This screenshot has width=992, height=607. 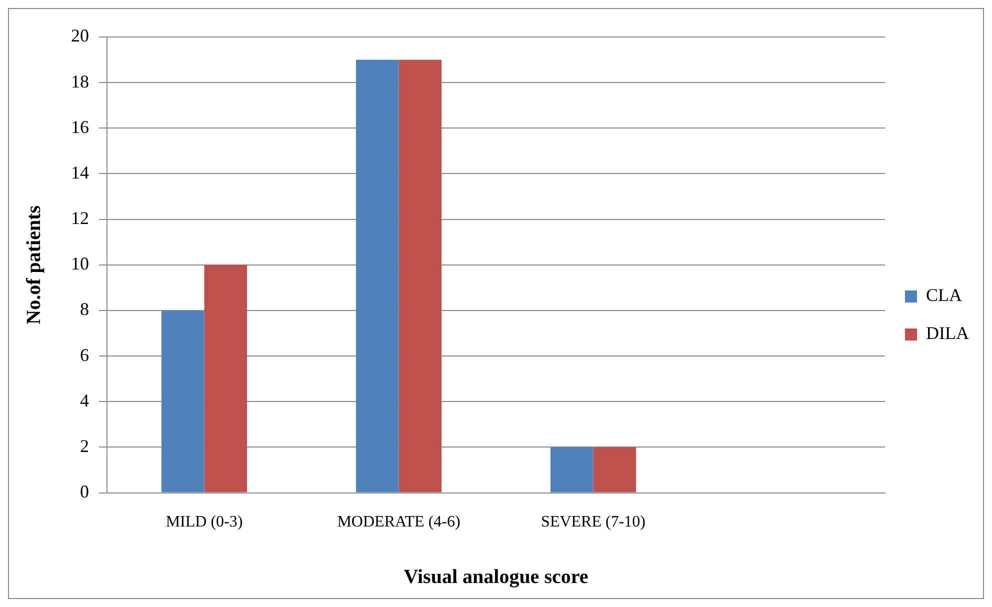 I want to click on legend-label: DILA, so click(x=948, y=333).